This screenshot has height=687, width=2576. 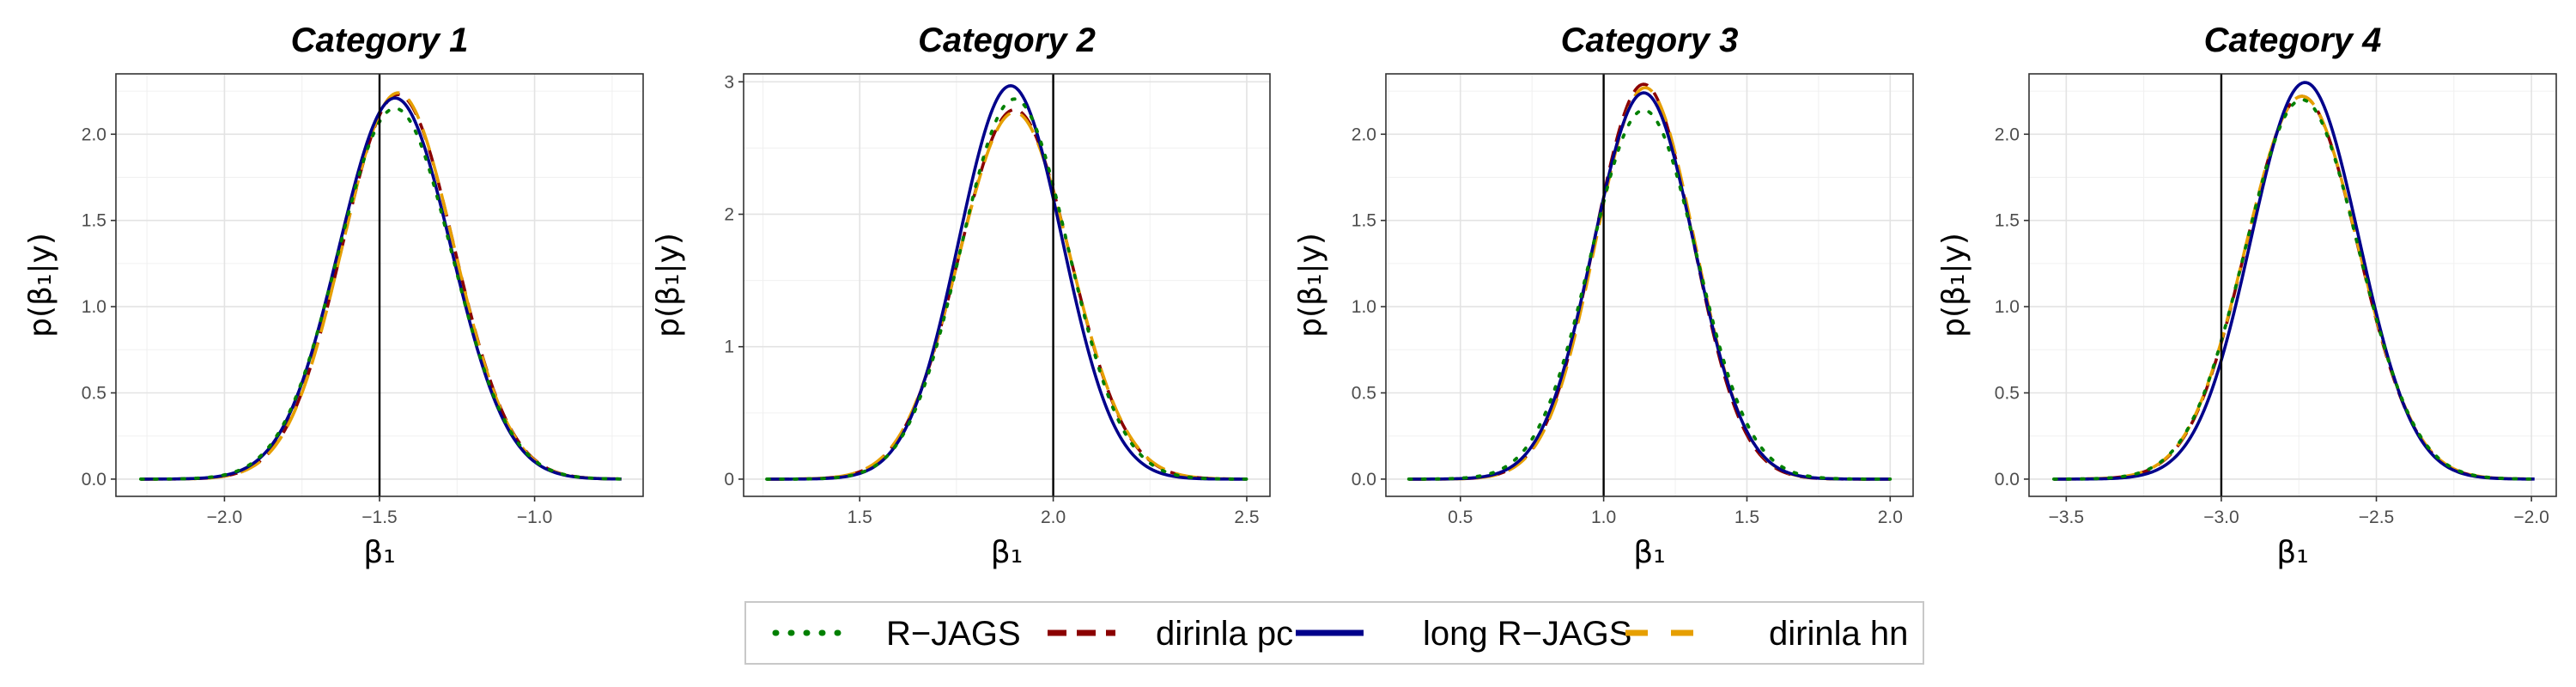 I want to click on x-tick-label: −3.5, so click(x=2067, y=517).